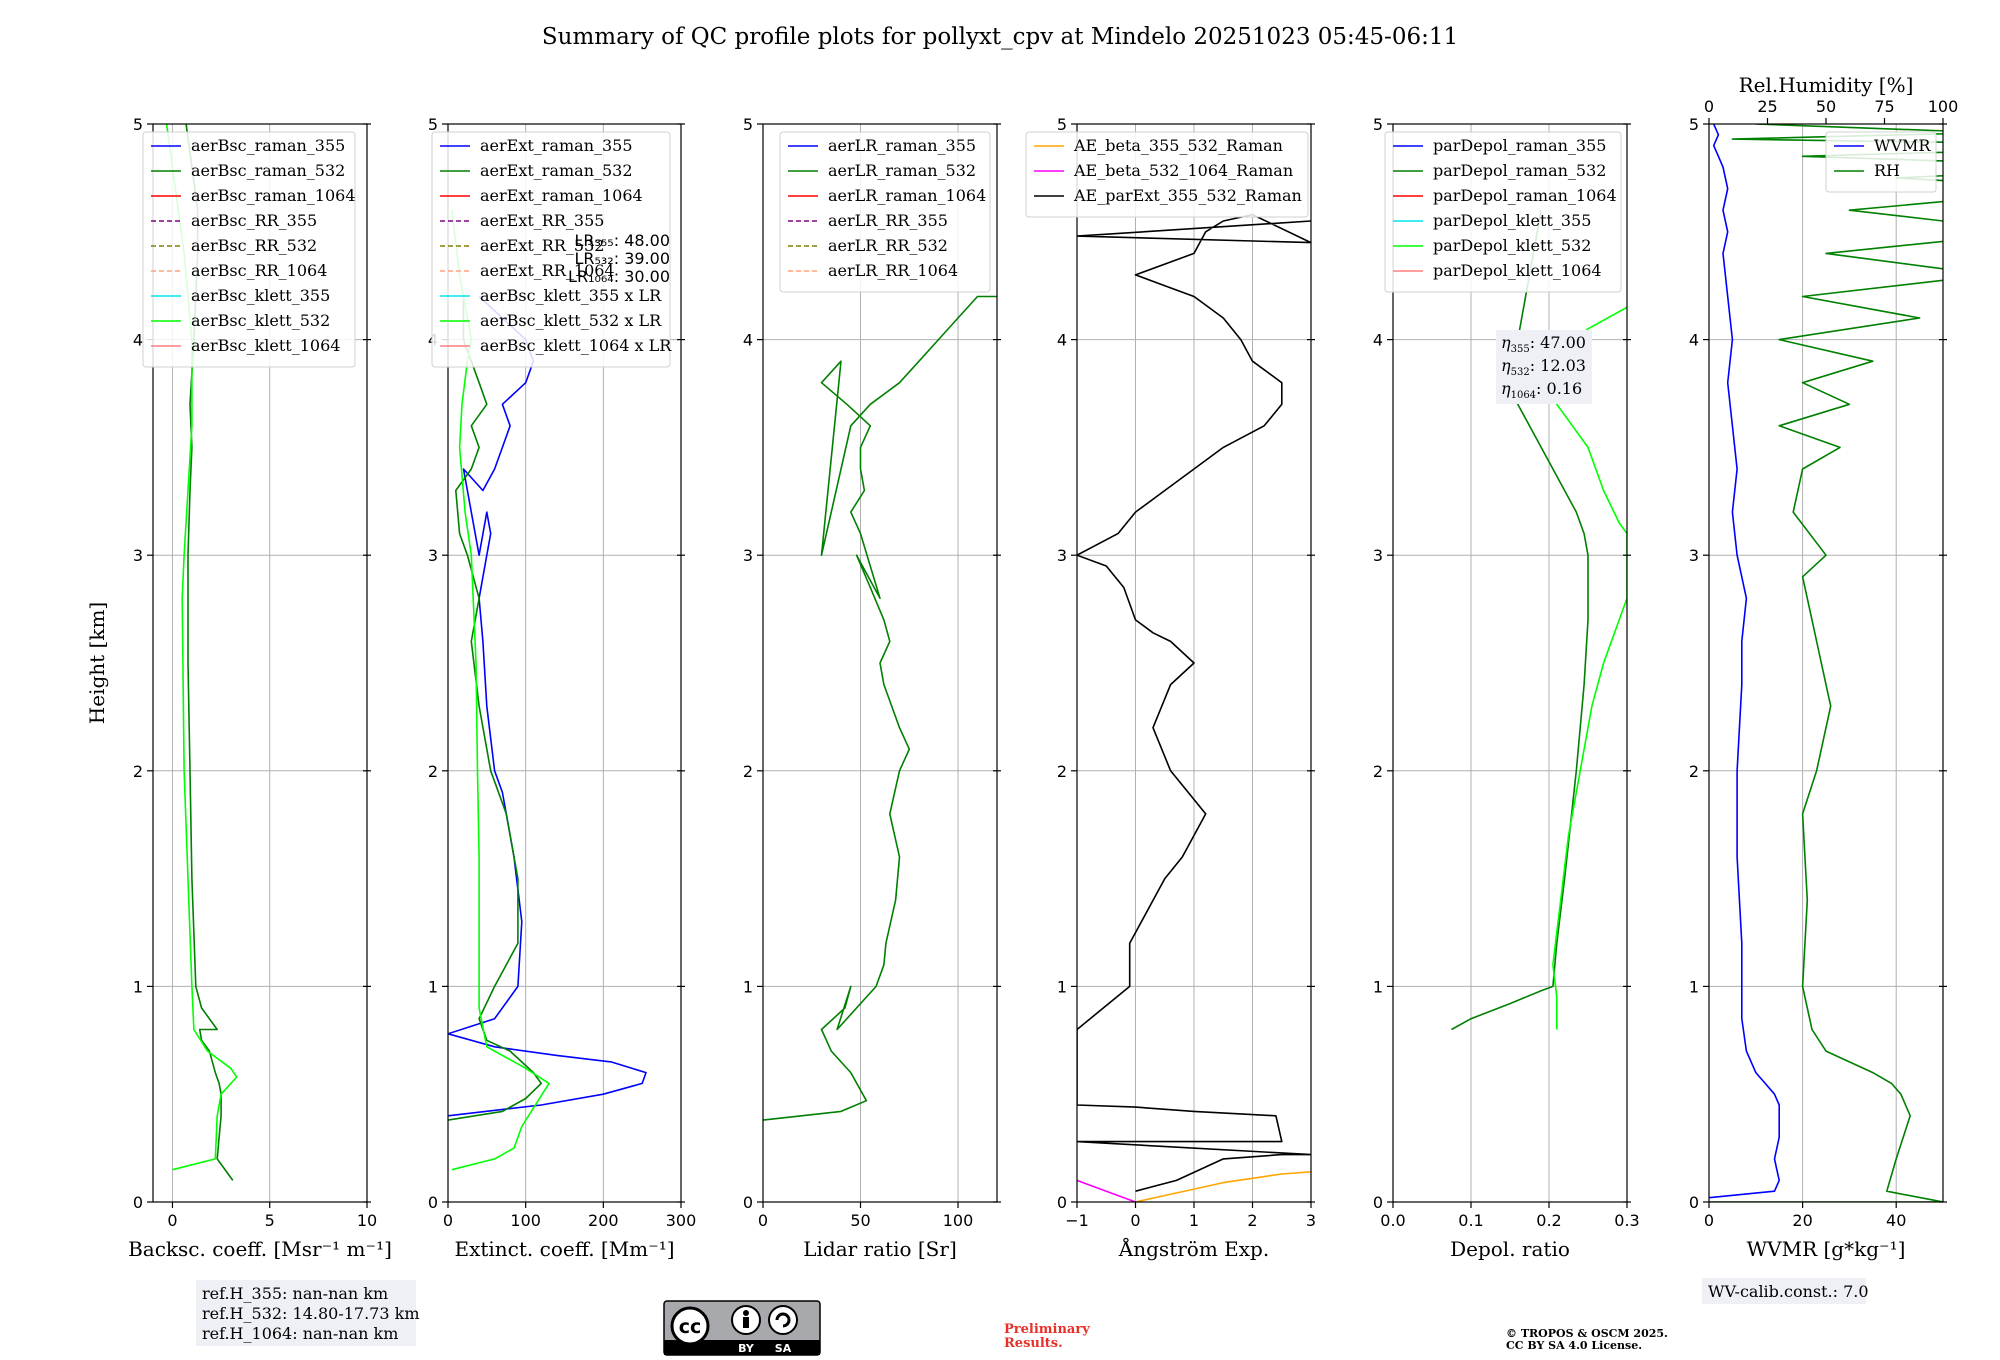 Image resolution: width=2000 pixels, height=1360 pixels. I want to click on ae-ytick-label-2: 2, so click(1062, 771).